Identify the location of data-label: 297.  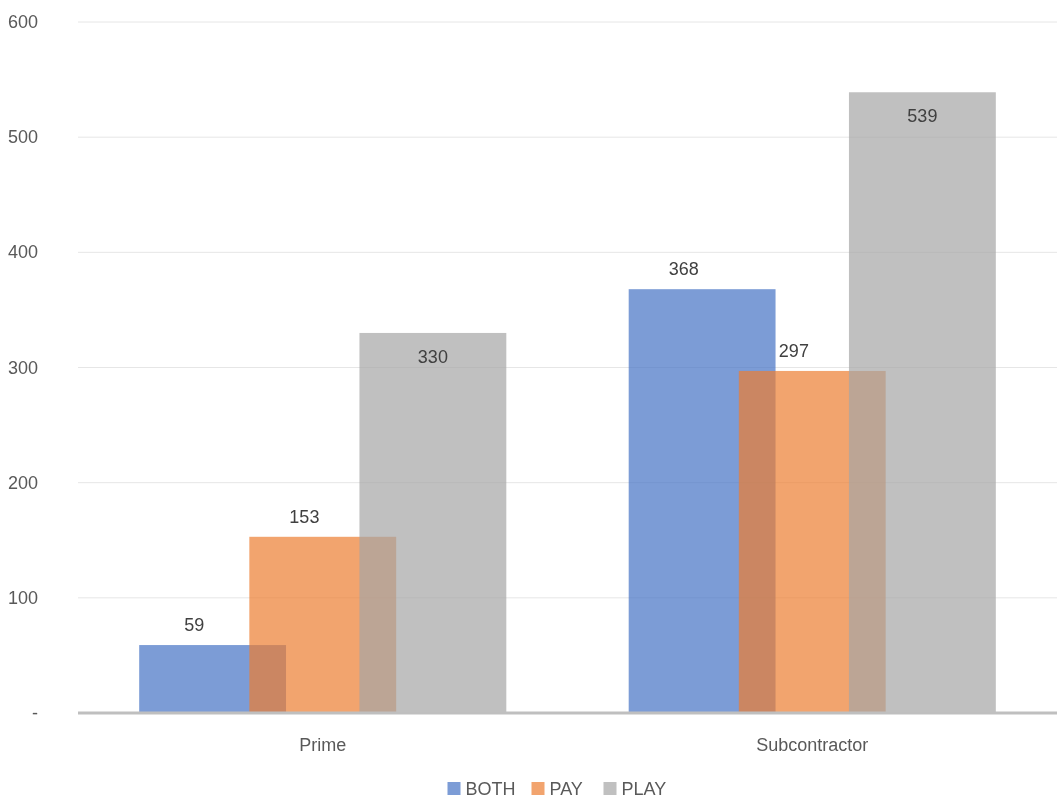
(793, 350).